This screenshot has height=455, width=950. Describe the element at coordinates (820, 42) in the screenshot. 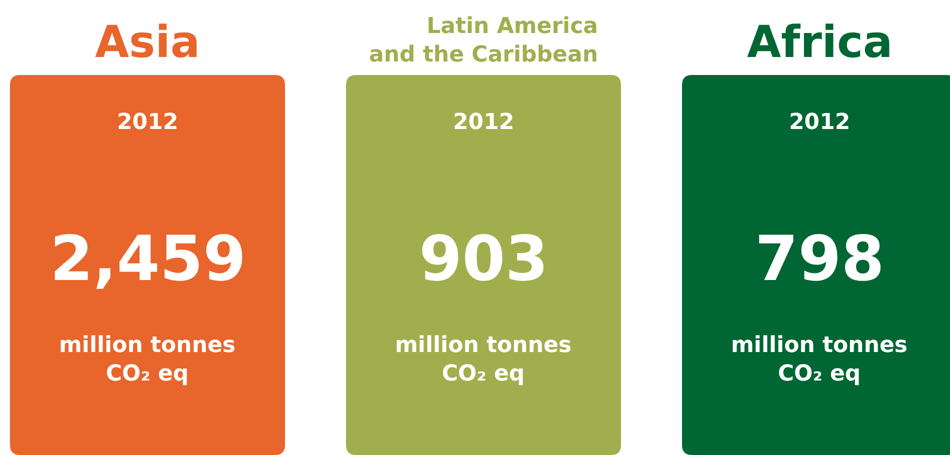

I see `category-label: Africa` at that location.